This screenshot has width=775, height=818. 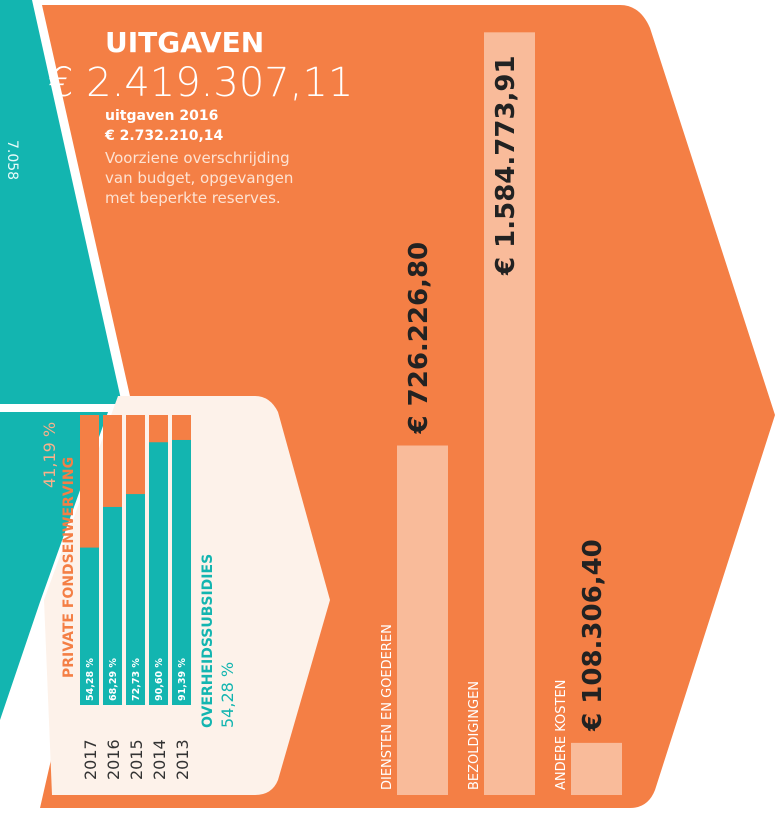 I want to click on bar-category-label: DIENSTEN EN GOEDEREN, so click(x=387, y=707).